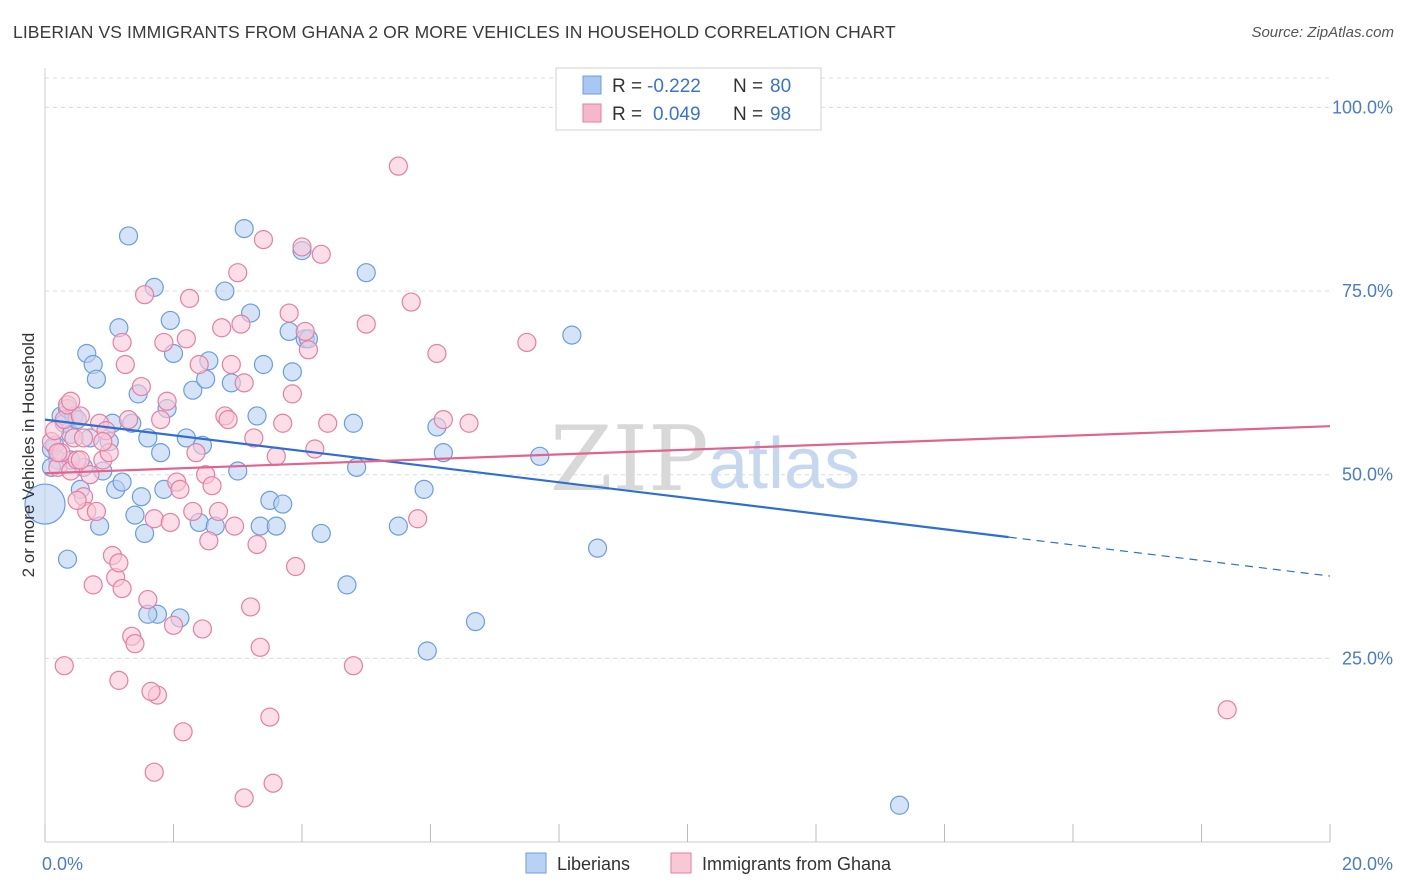 This screenshot has width=1406, height=892. What do you see at coordinates (705, 459) in the screenshot?
I see `watermark: ZIP atlas` at bounding box center [705, 459].